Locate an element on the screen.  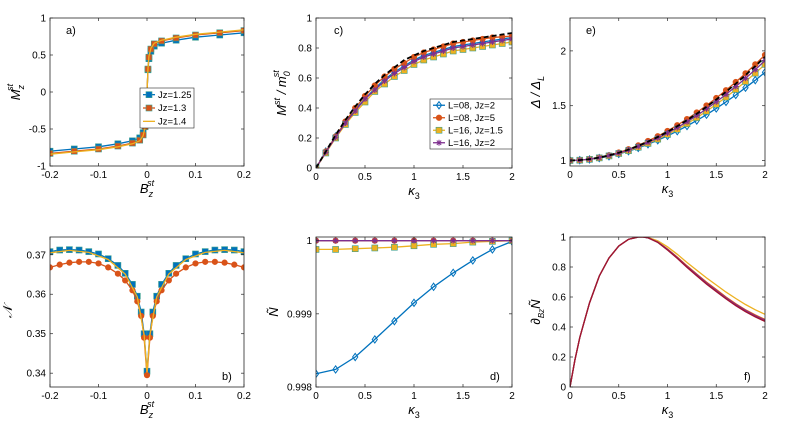
legend-entry: L=16, Jz=2 is located at coordinates (471, 143).